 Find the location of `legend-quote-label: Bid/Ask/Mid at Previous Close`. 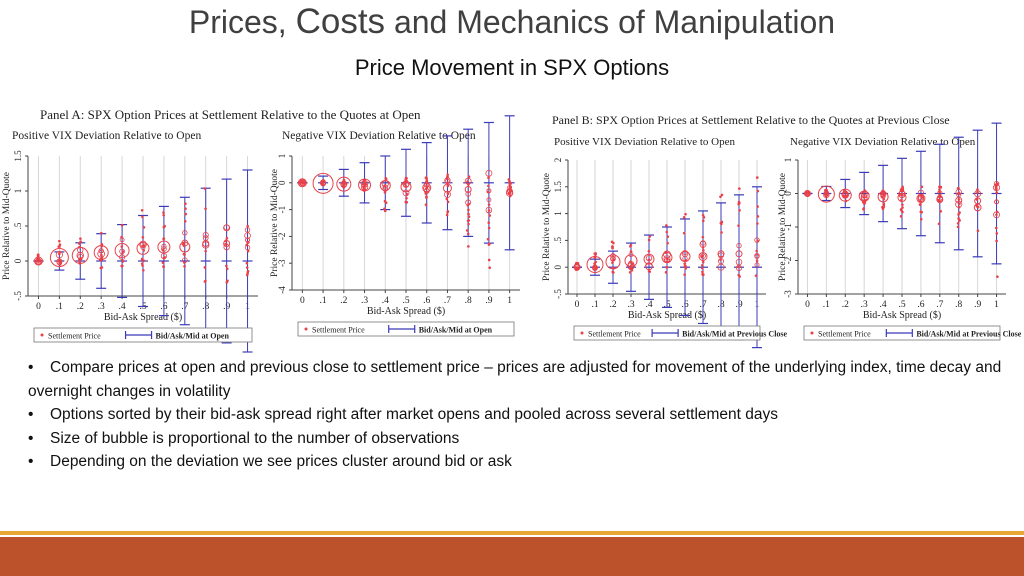

legend-quote-label: Bid/Ask/Mid at Previous Close is located at coordinates (968, 334).